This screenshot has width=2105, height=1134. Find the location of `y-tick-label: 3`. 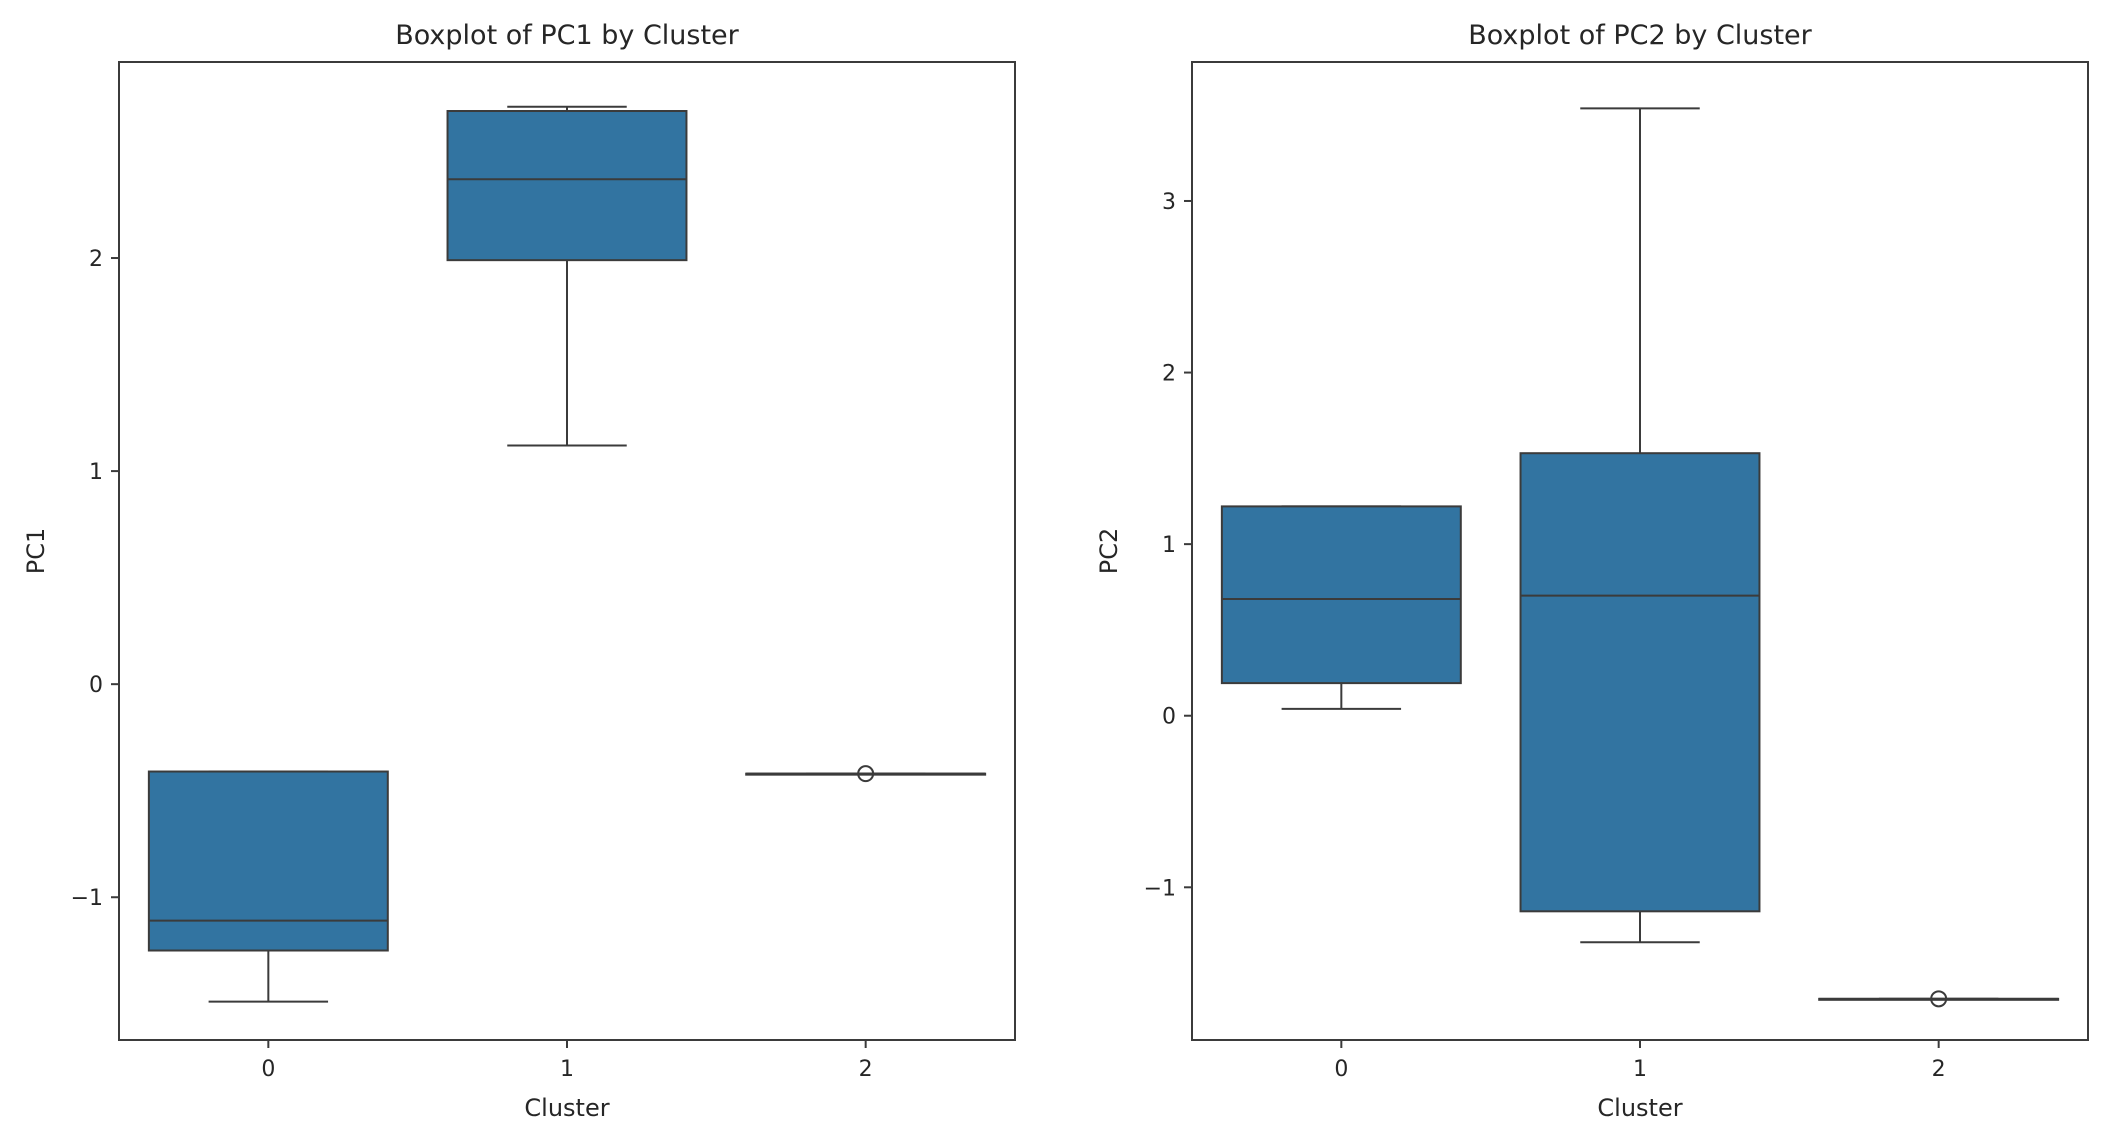

y-tick-label: 3 is located at coordinates (1169, 202).